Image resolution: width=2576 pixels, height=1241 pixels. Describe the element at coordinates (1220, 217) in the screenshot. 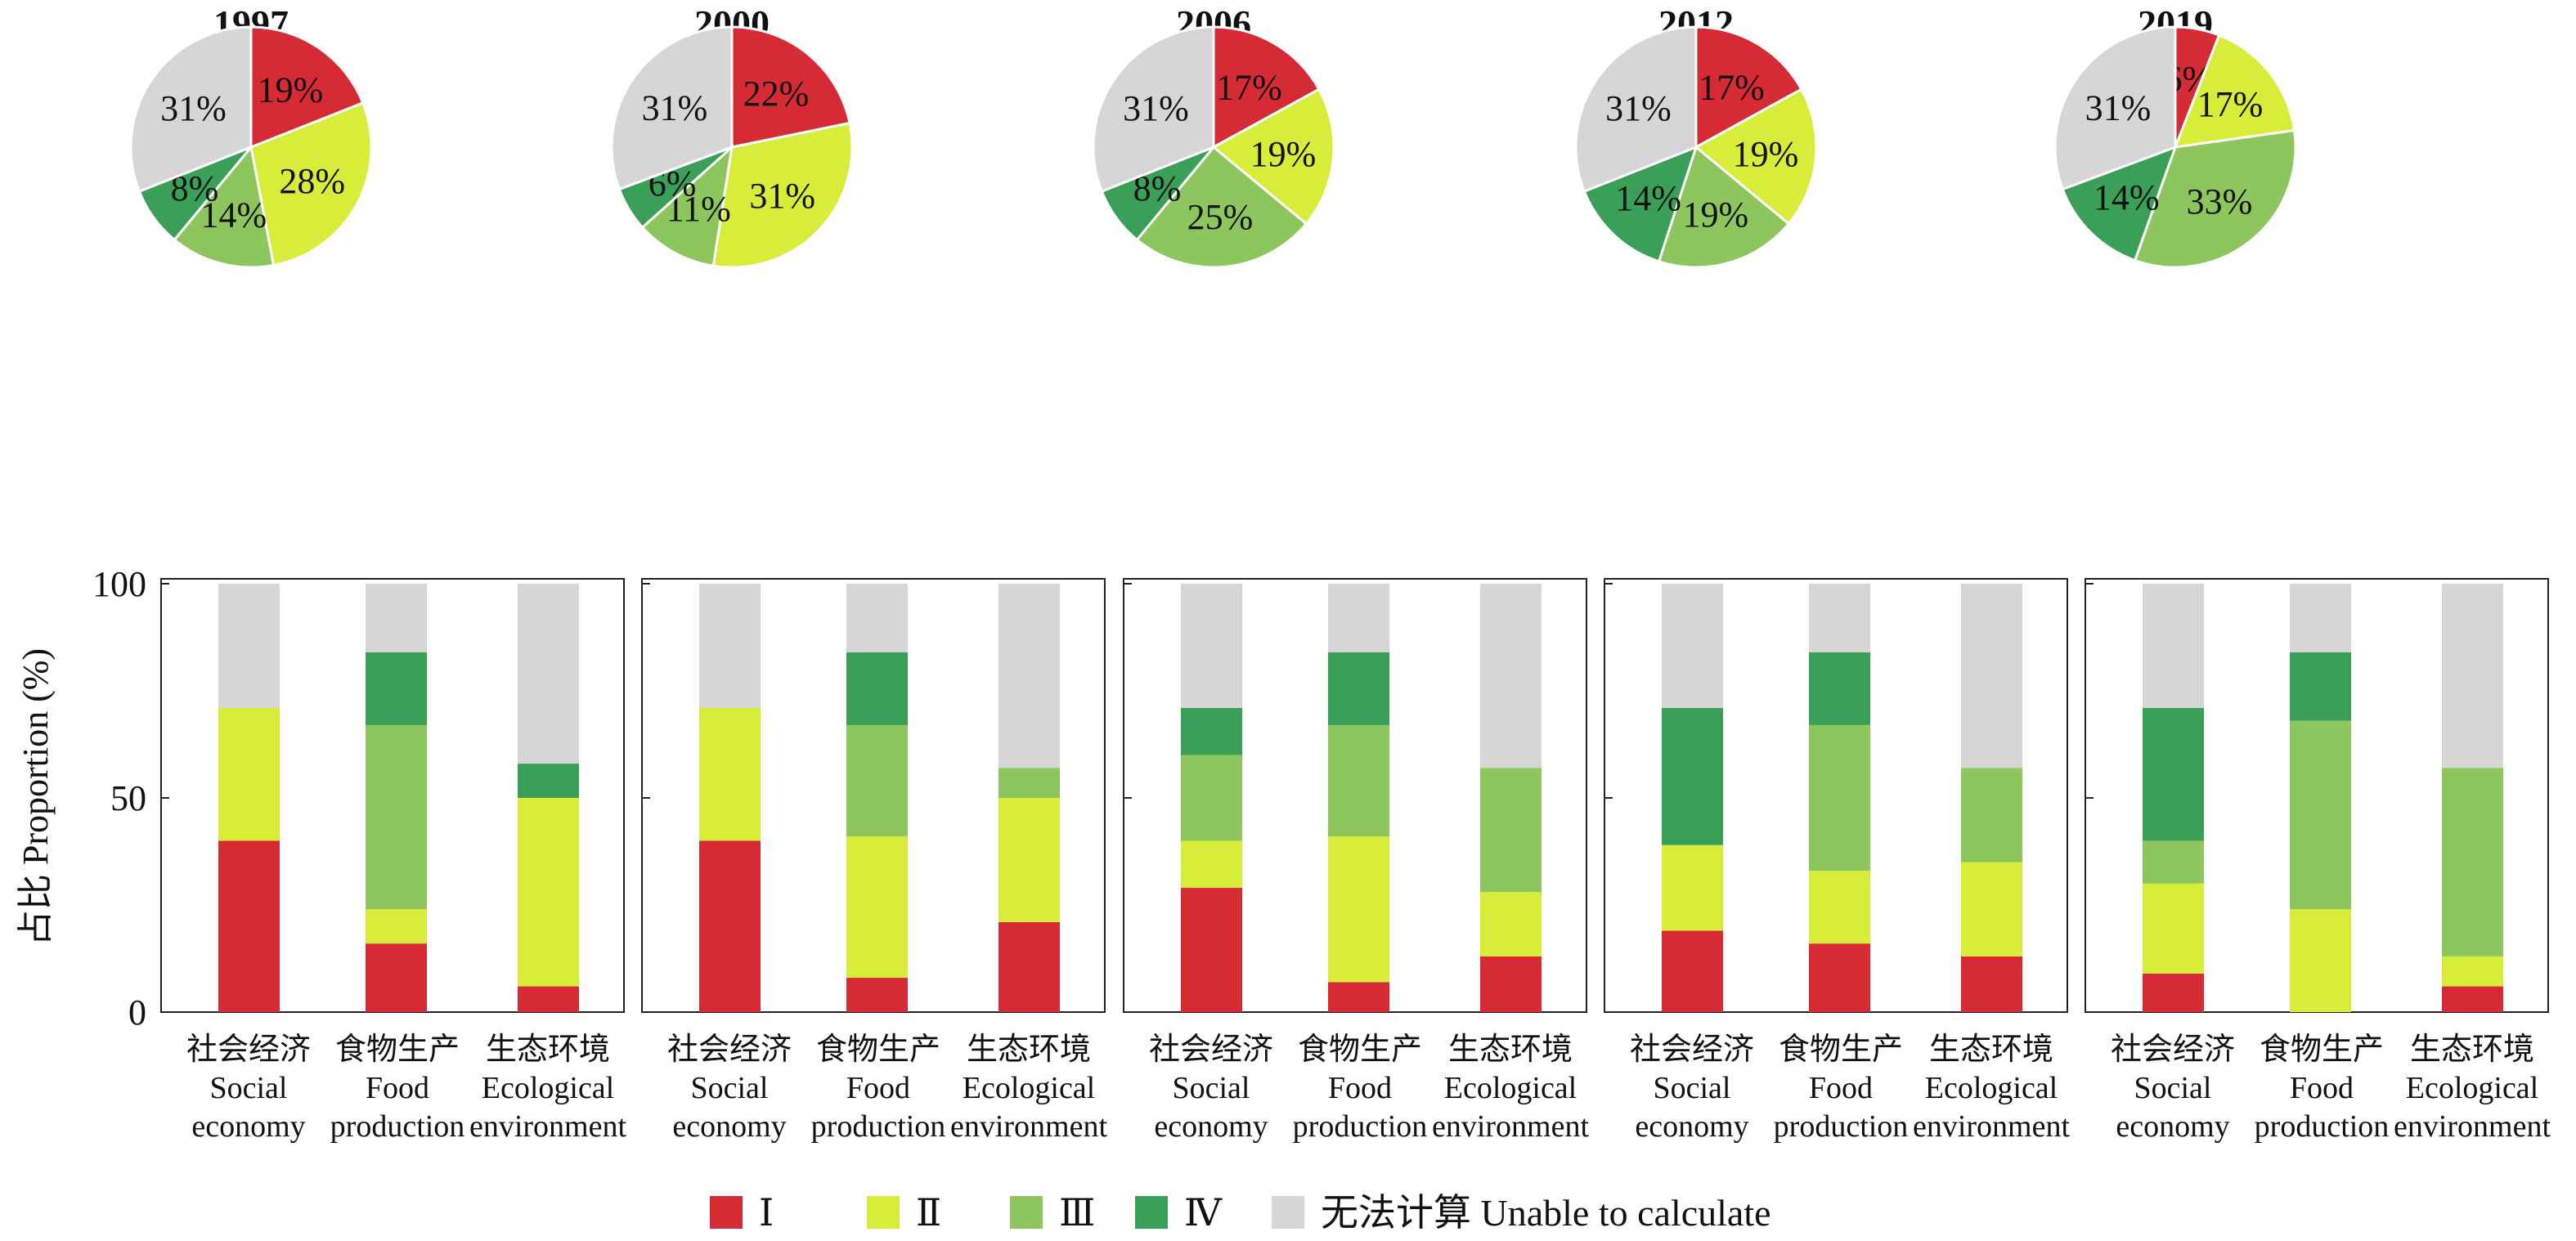

I see `pie-label-III: 25%` at that location.